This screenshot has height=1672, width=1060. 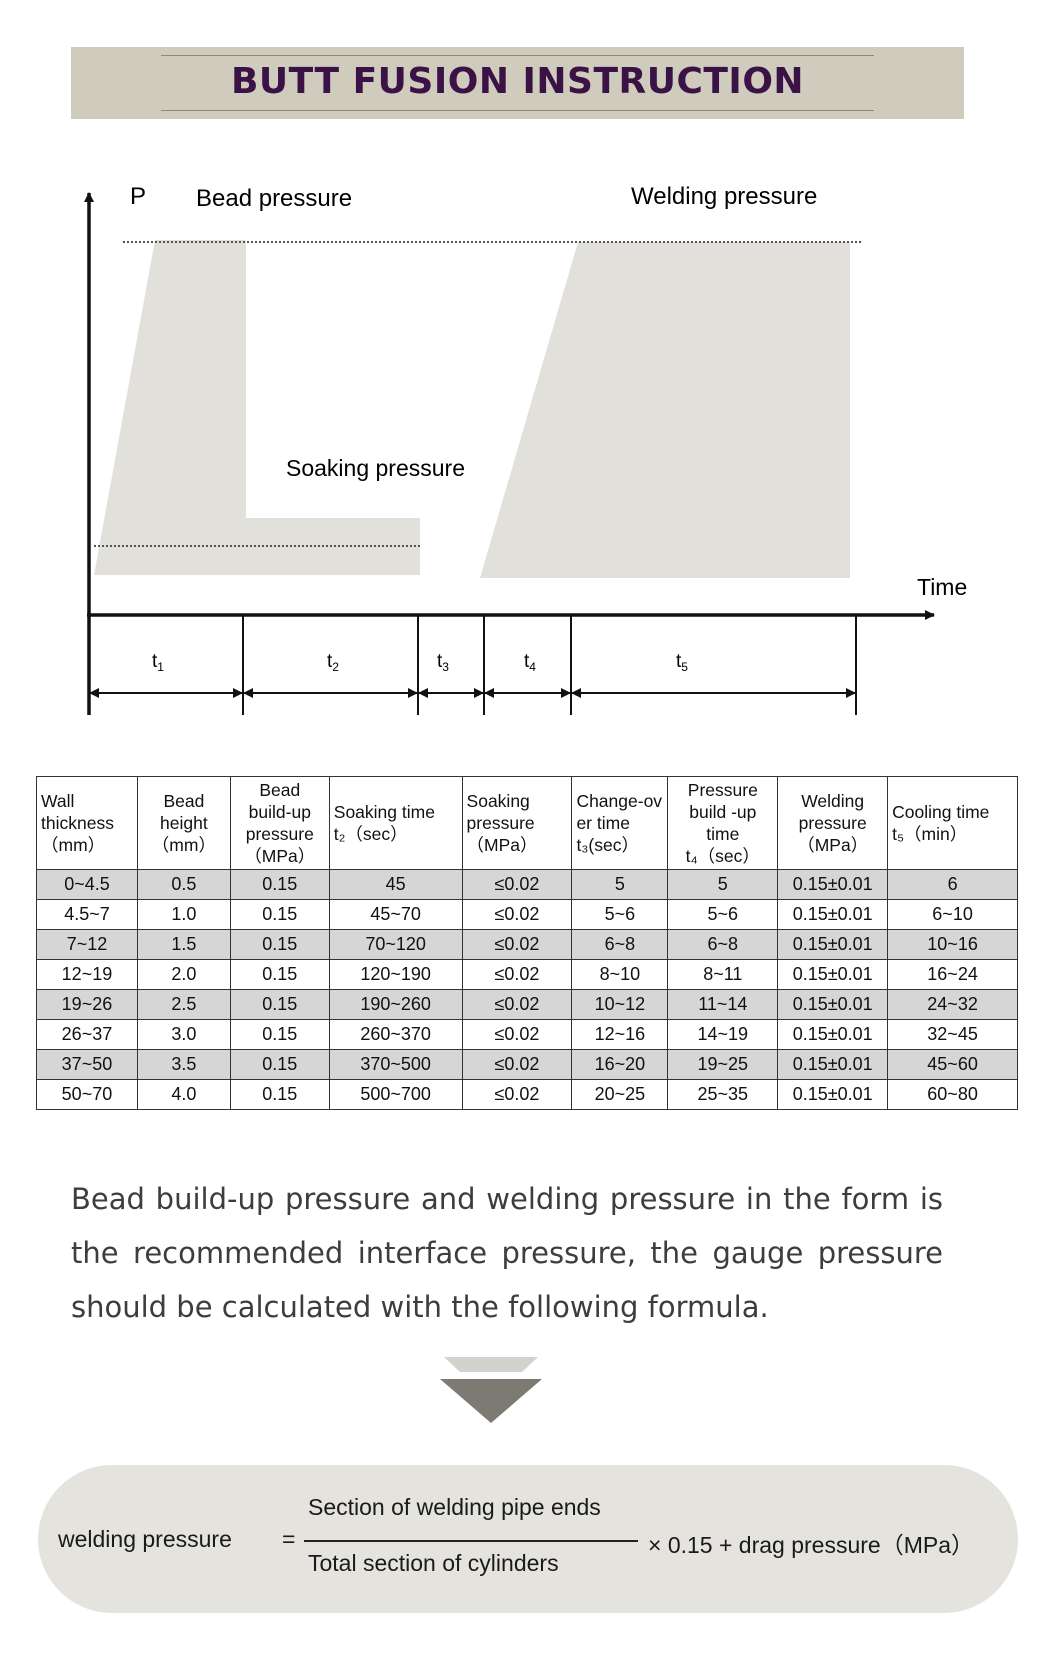 What do you see at coordinates (138, 196) in the screenshot?
I see `y-axis-label: P` at bounding box center [138, 196].